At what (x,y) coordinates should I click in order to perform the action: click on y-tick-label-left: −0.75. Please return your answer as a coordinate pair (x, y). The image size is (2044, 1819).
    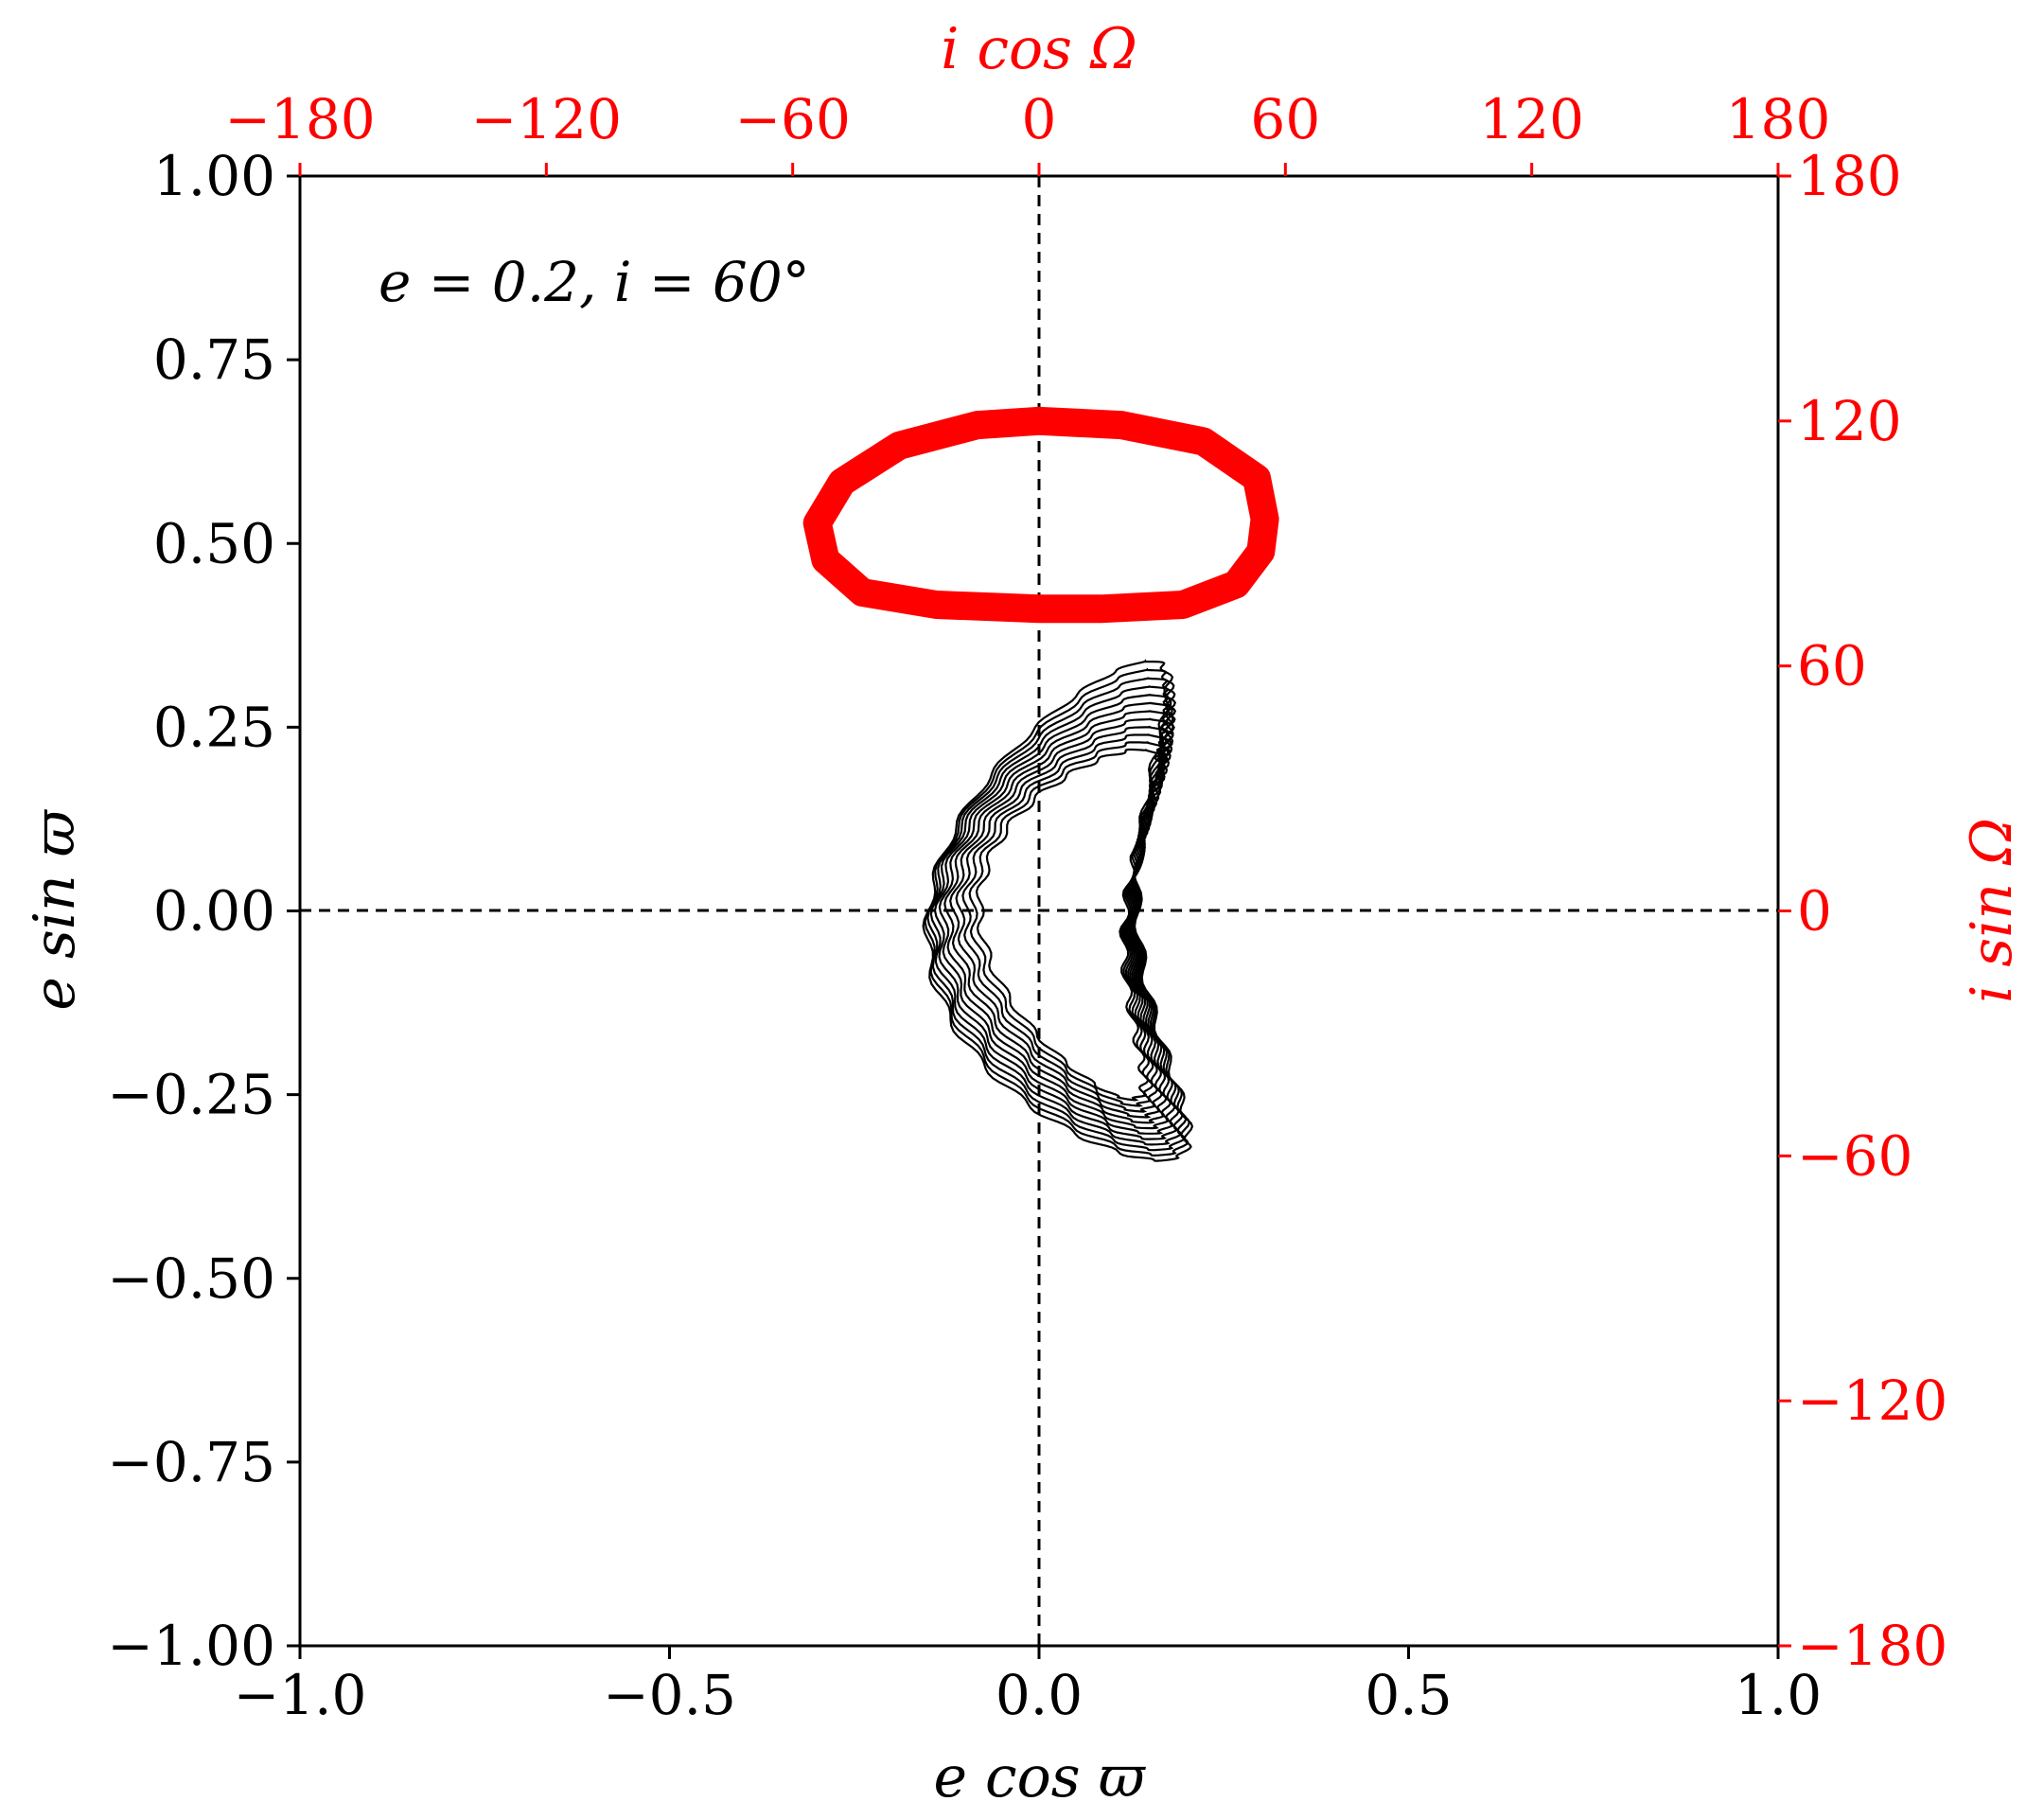
    Looking at the image, I should click on (191, 1462).